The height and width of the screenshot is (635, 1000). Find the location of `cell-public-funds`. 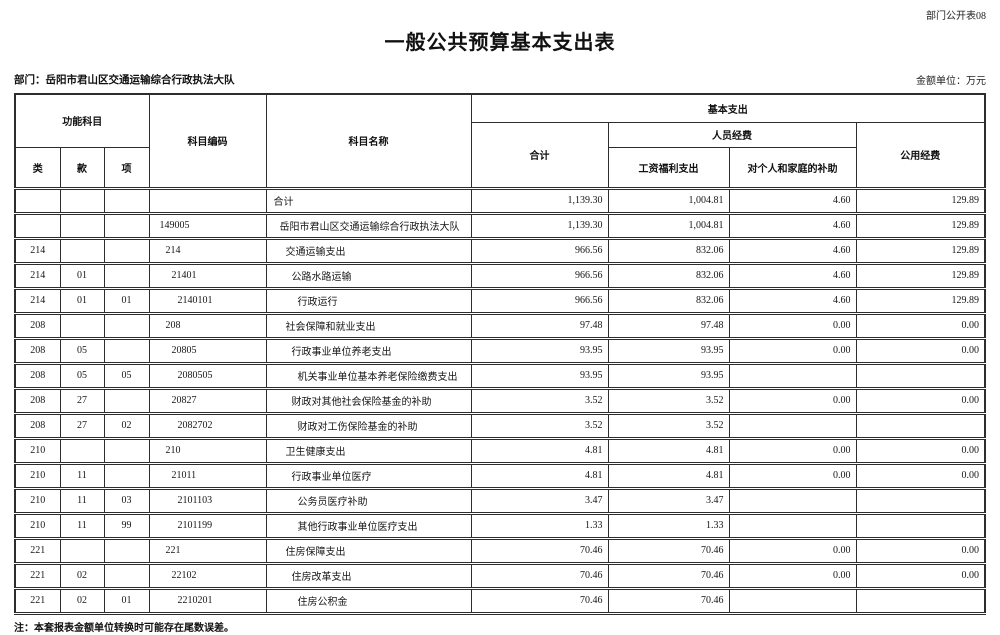

cell-public-funds is located at coordinates (920, 601).